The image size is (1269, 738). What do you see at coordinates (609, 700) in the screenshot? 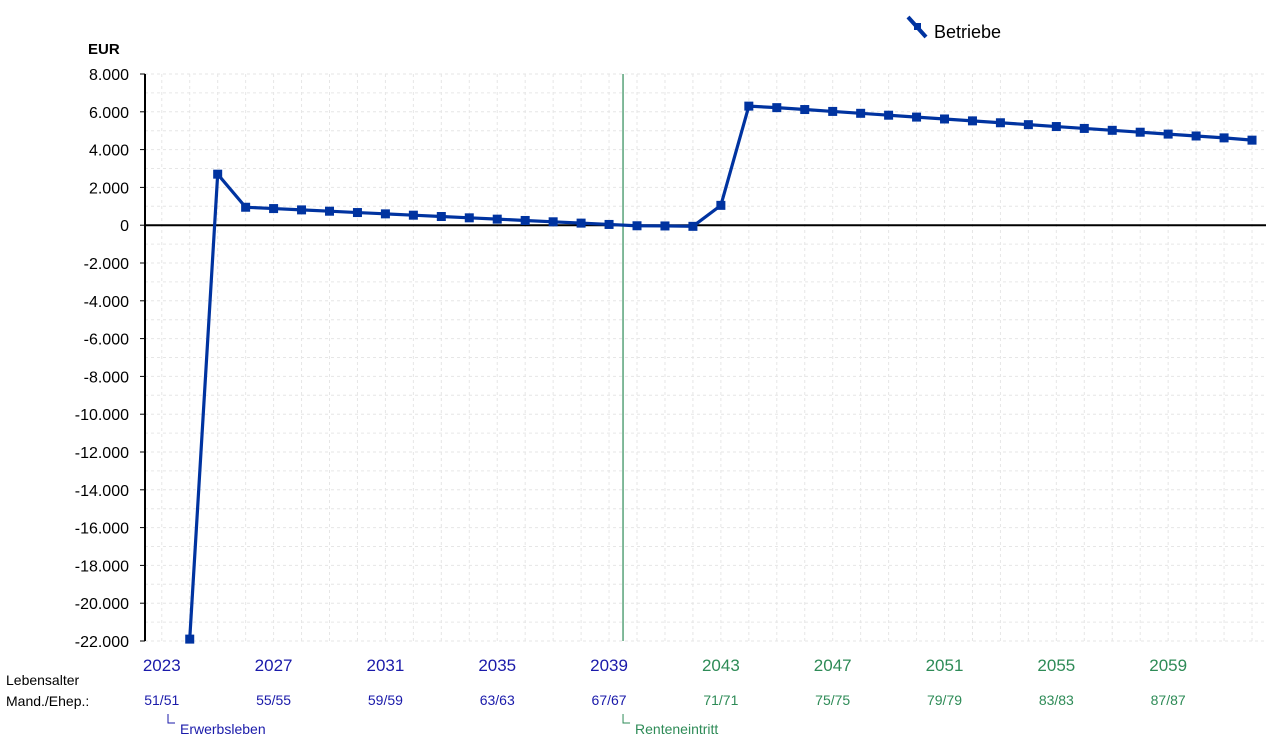
I see `age-label: 67/67` at bounding box center [609, 700].